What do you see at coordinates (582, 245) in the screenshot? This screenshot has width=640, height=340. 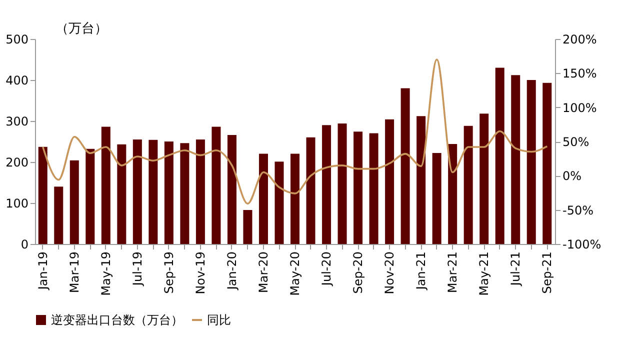 I see `y2-tick-label: -100%` at bounding box center [582, 245].